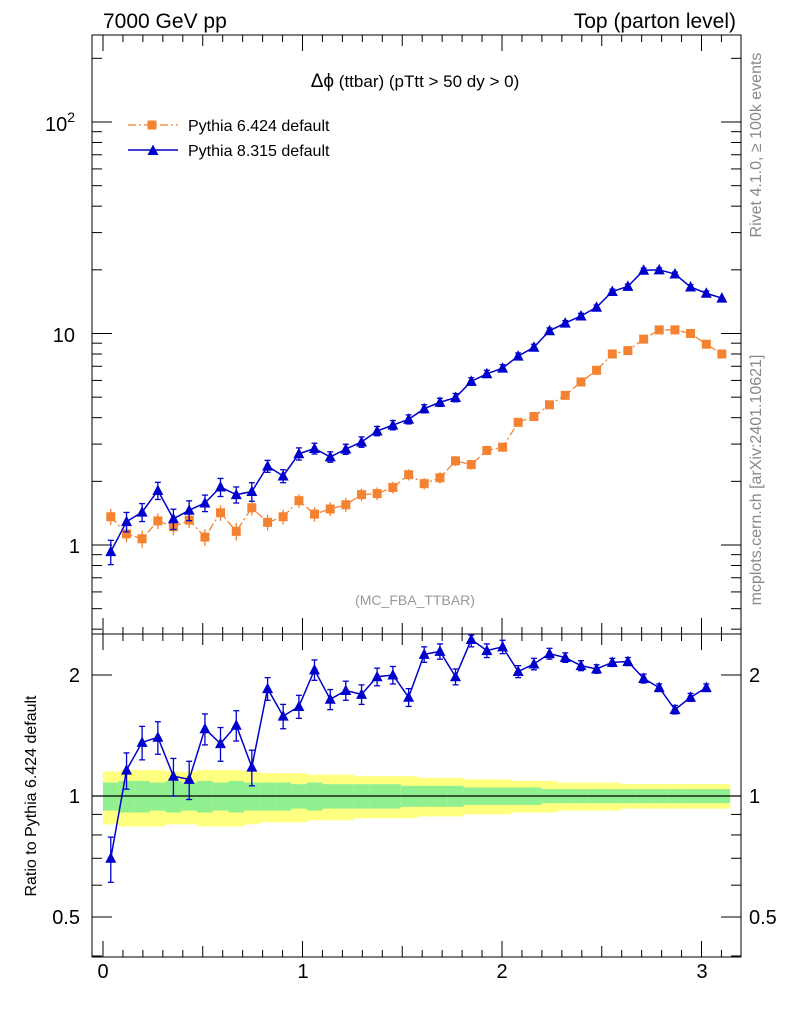 The width and height of the screenshot is (786, 1024). I want to click on ratio-y-tick-label-1-right: 1, so click(754, 797).